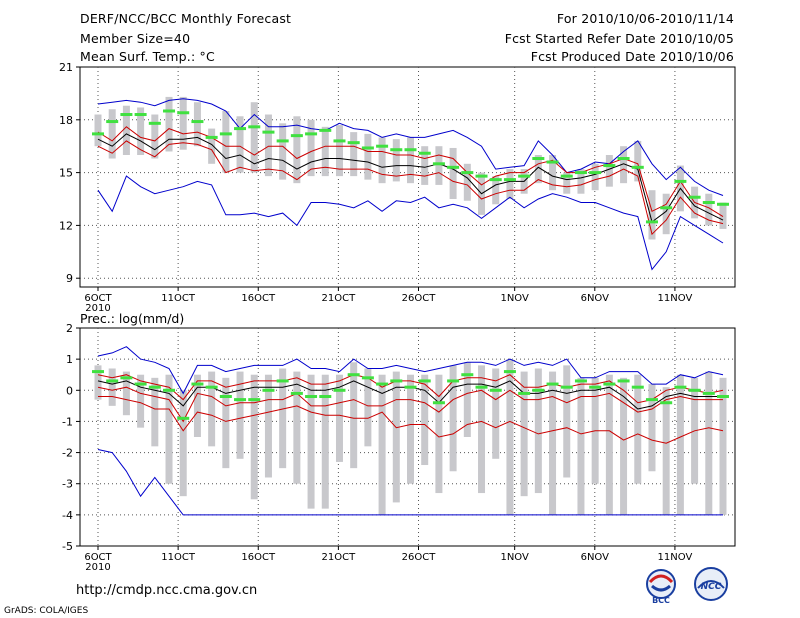 This screenshot has height=618, width=800. Describe the element at coordinates (67, 515) in the screenshot. I see `y-tick-label: -4` at that location.